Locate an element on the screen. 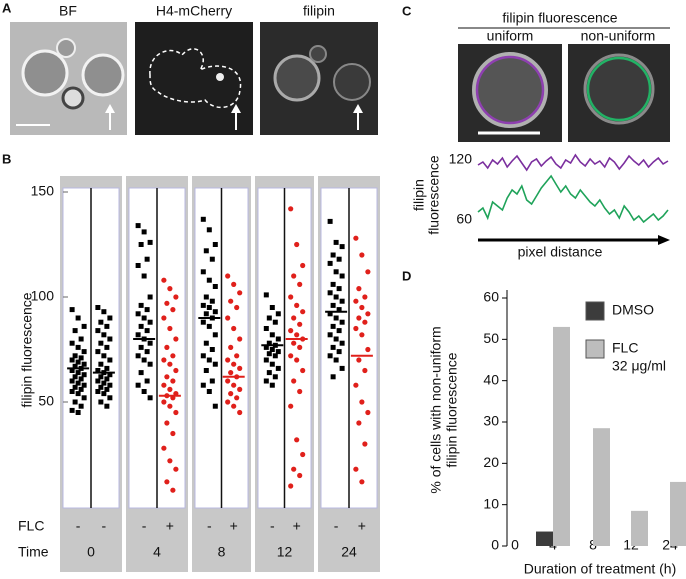  time-label: 24 is located at coordinates (349, 552).